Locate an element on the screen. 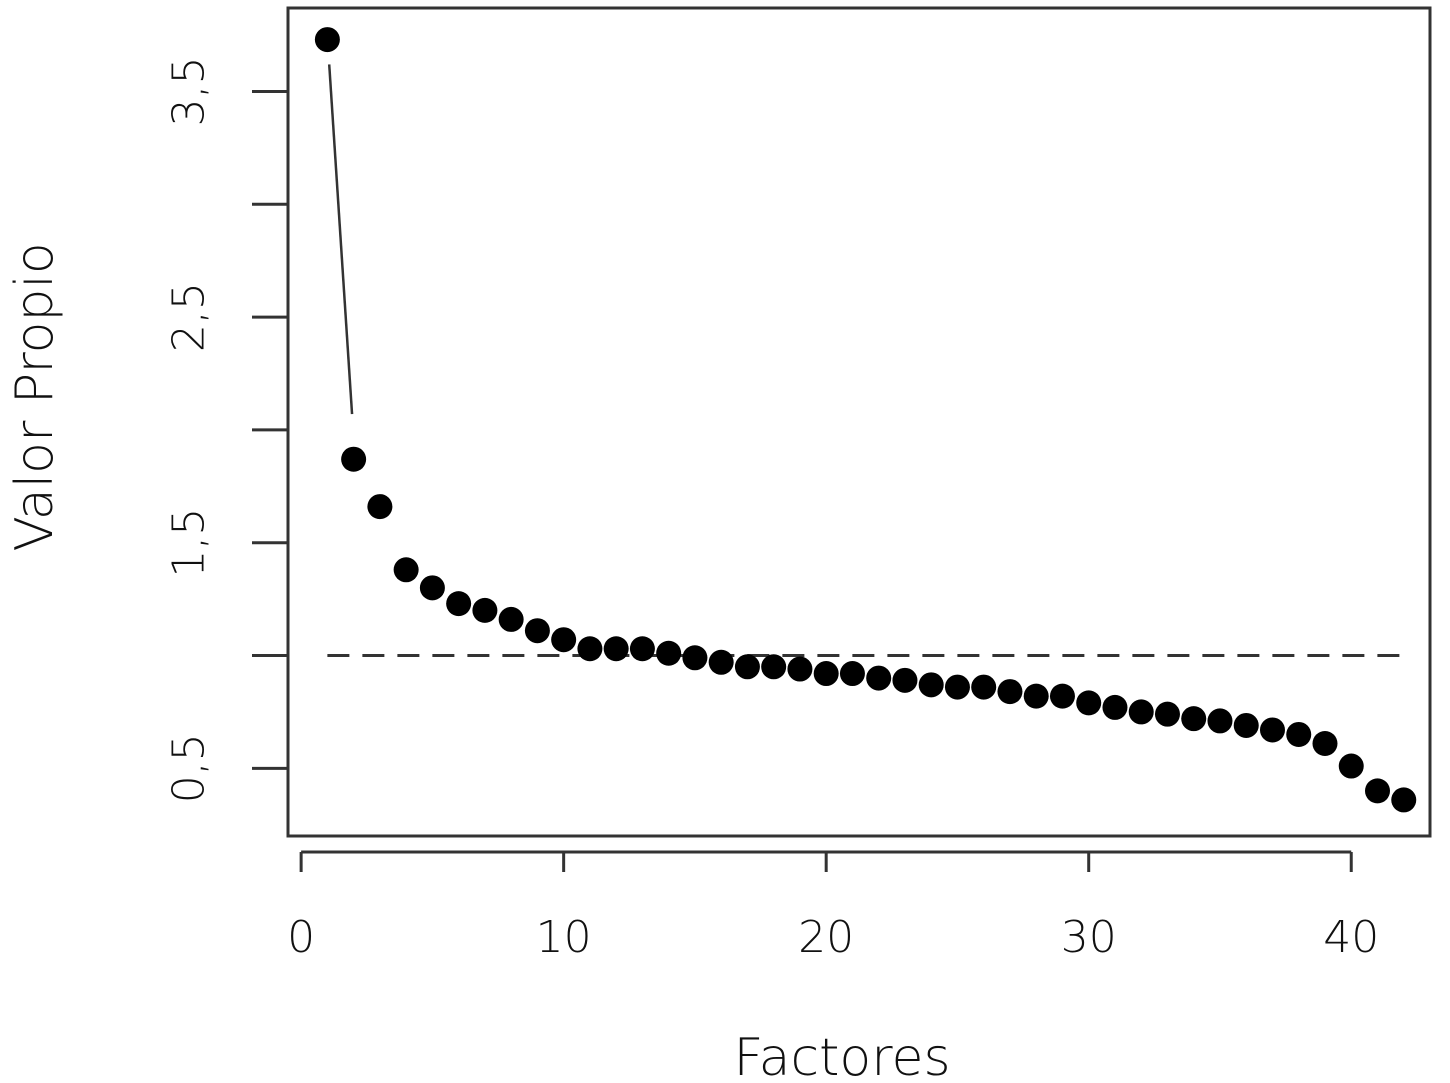 The height and width of the screenshot is (1083, 1450). y-tick-label: 0,5 is located at coordinates (188, 768).